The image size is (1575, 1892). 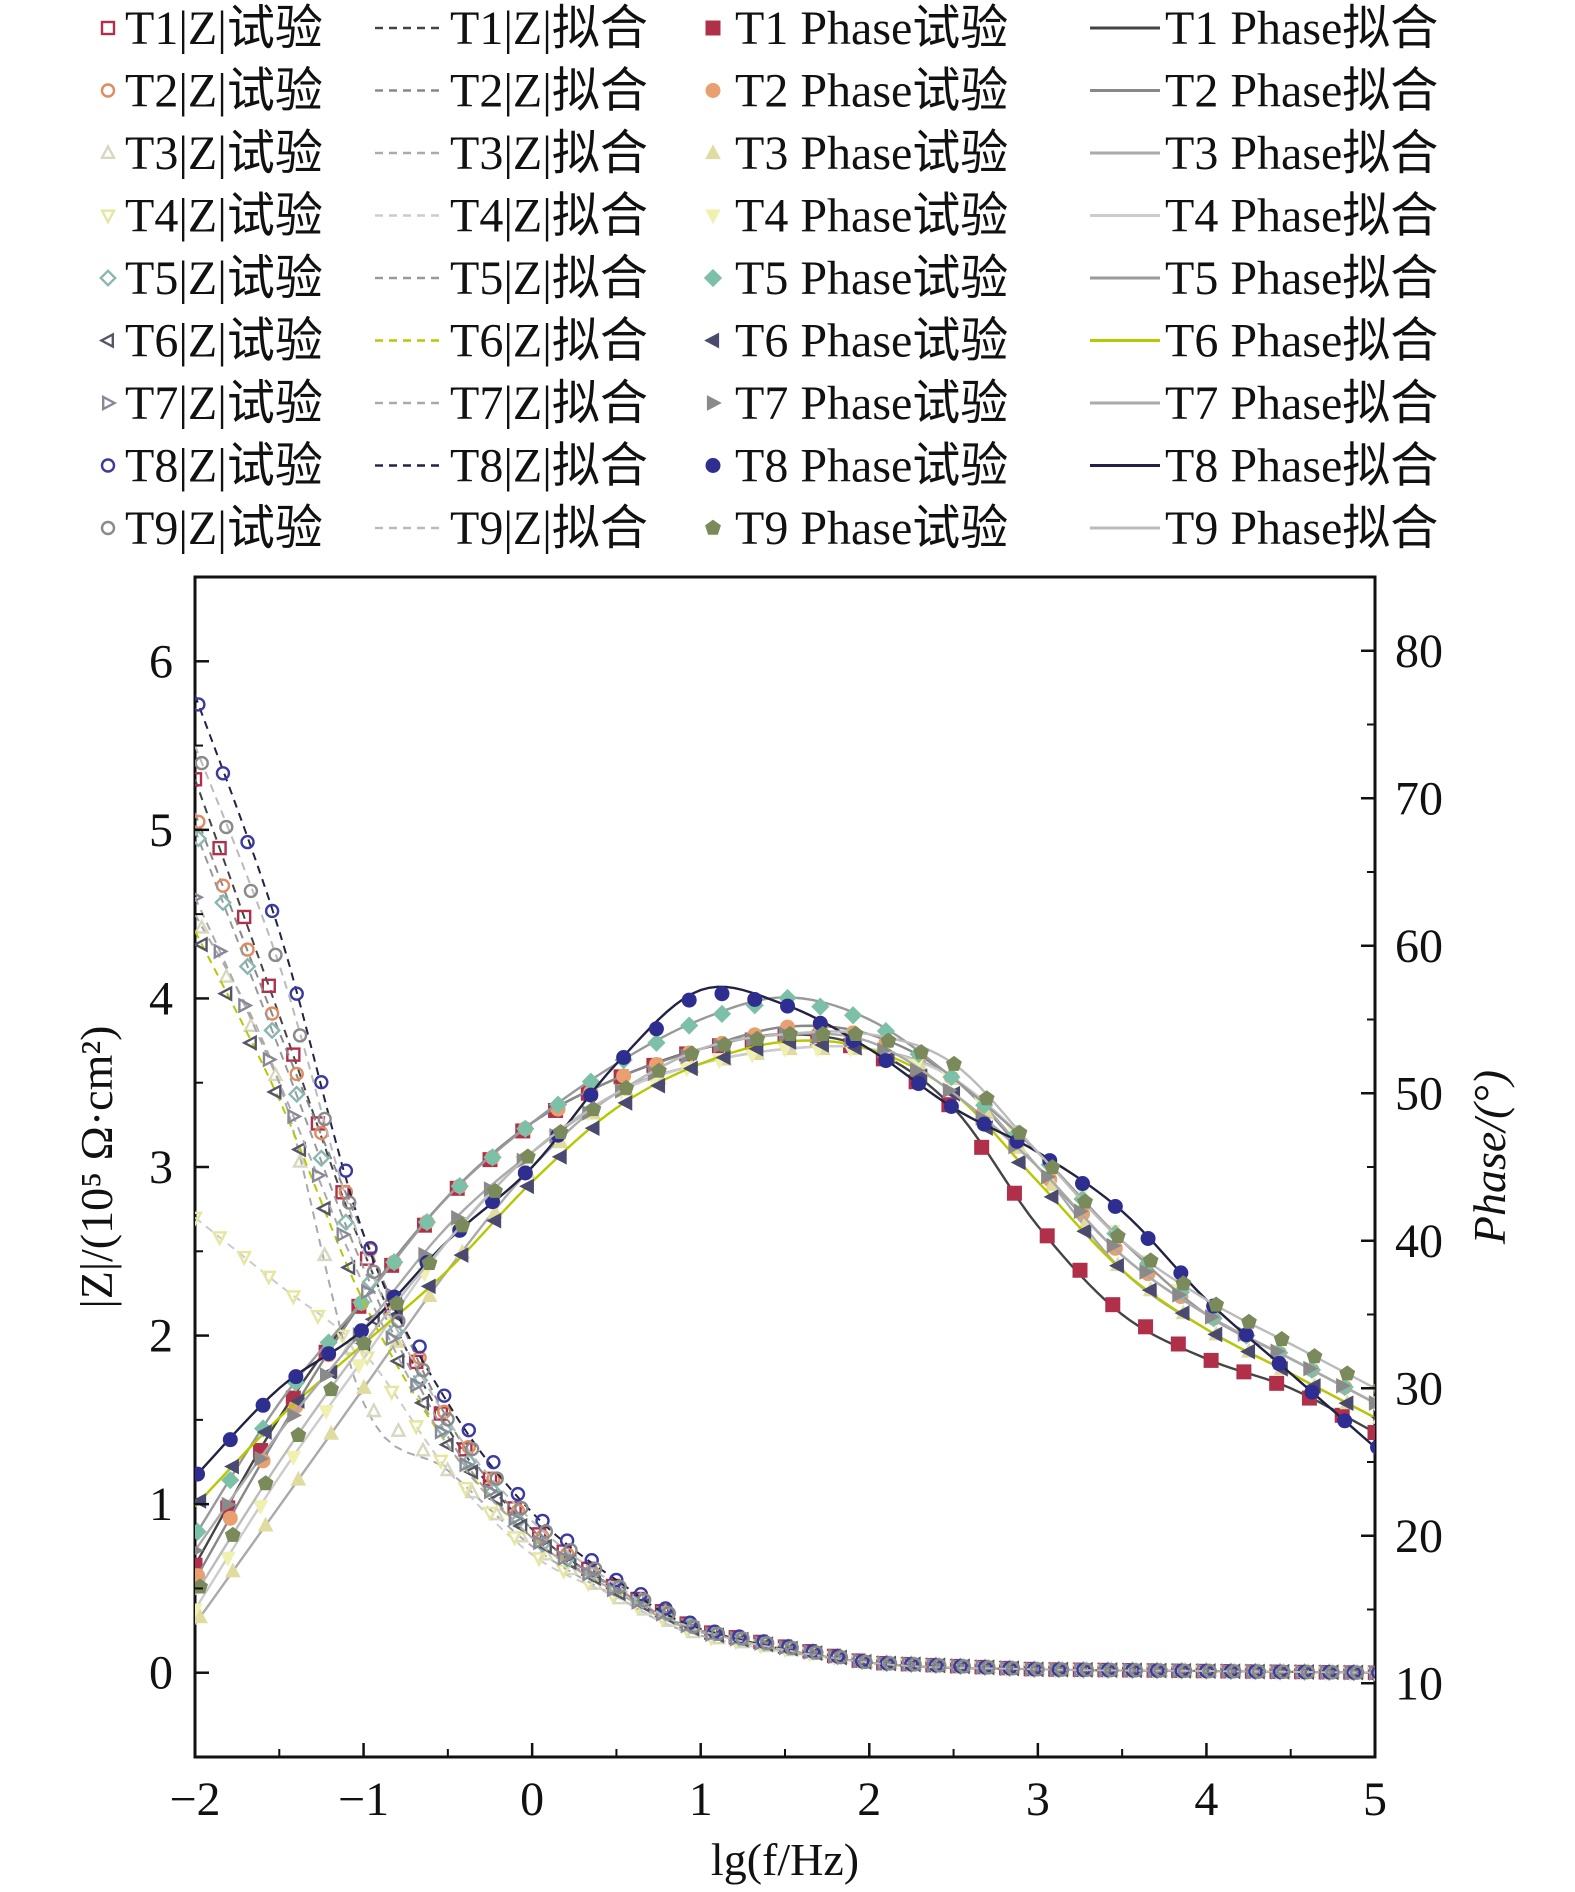 What do you see at coordinates (871, 153) in the screenshot?
I see `legend-label: T3 Phase试验` at bounding box center [871, 153].